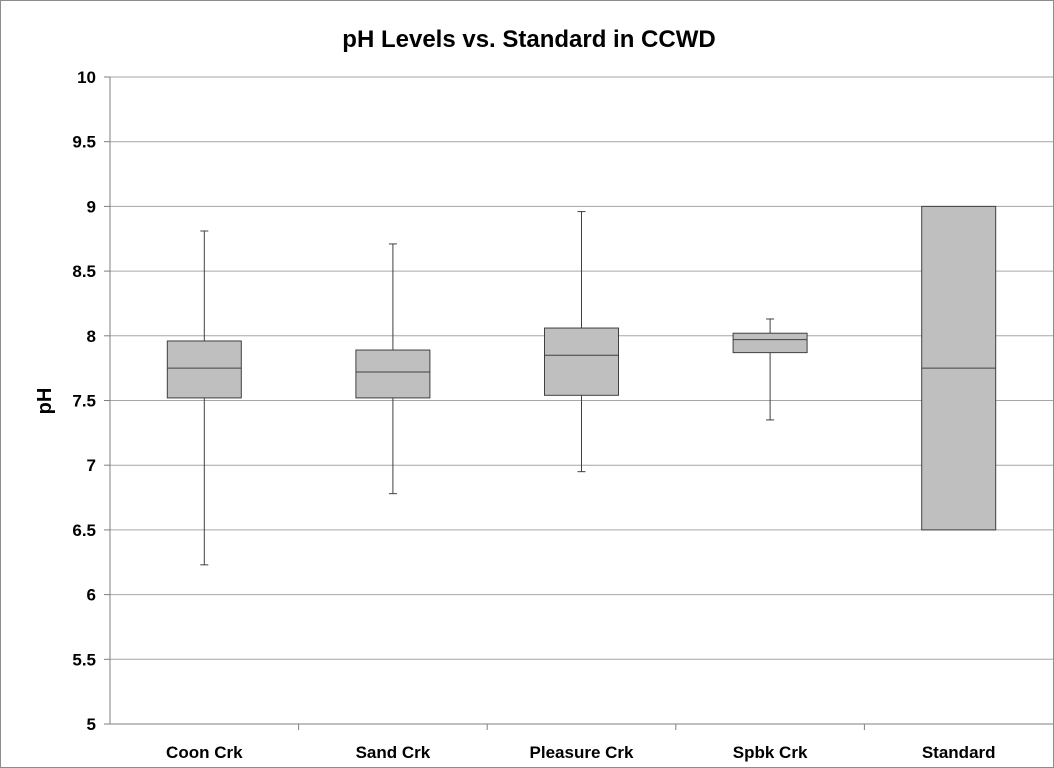 This screenshot has width=1054, height=768. What do you see at coordinates (84, 271) in the screenshot?
I see `y-tick-label: 8.5` at bounding box center [84, 271].